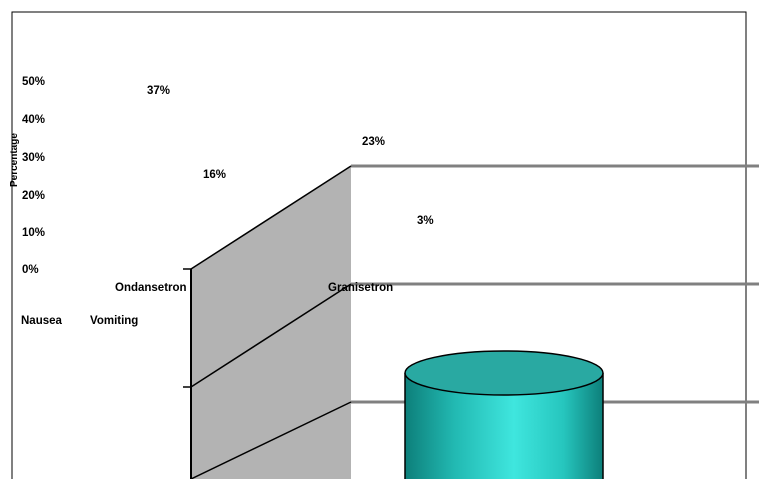 This screenshot has height=479, width=759. I want to click on cylinder-bar, so click(504, 414).